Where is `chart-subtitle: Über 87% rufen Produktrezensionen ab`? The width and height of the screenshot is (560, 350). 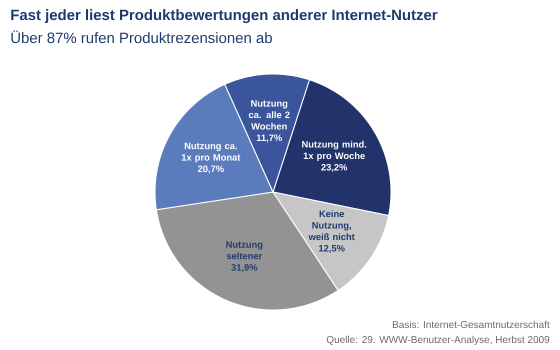
chart-subtitle: Über 87% rufen Produktrezensionen ab is located at coordinates (141, 37).